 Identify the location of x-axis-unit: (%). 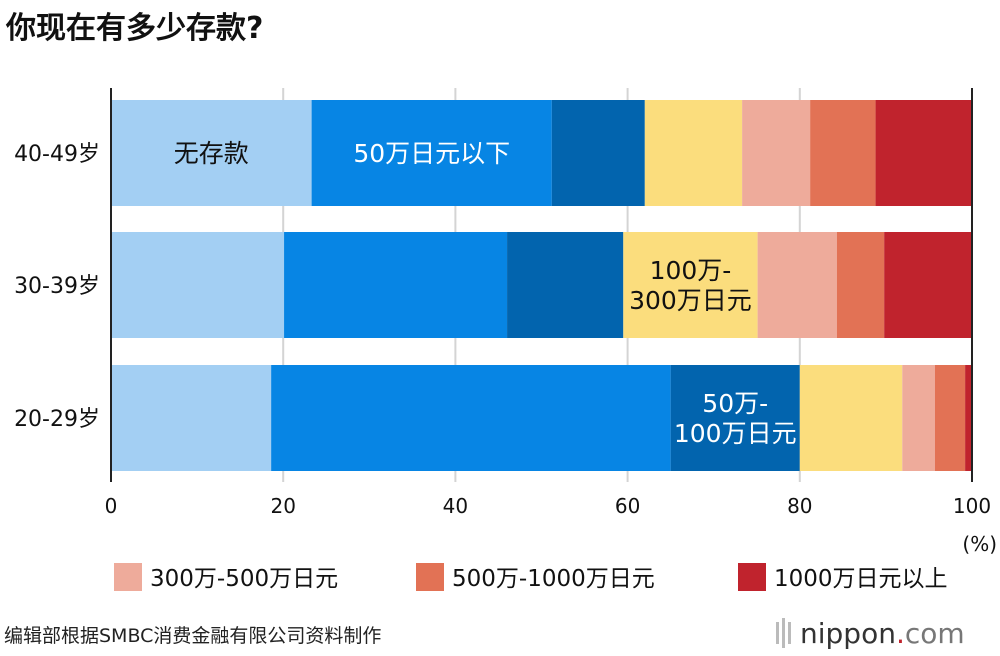
(979, 544).